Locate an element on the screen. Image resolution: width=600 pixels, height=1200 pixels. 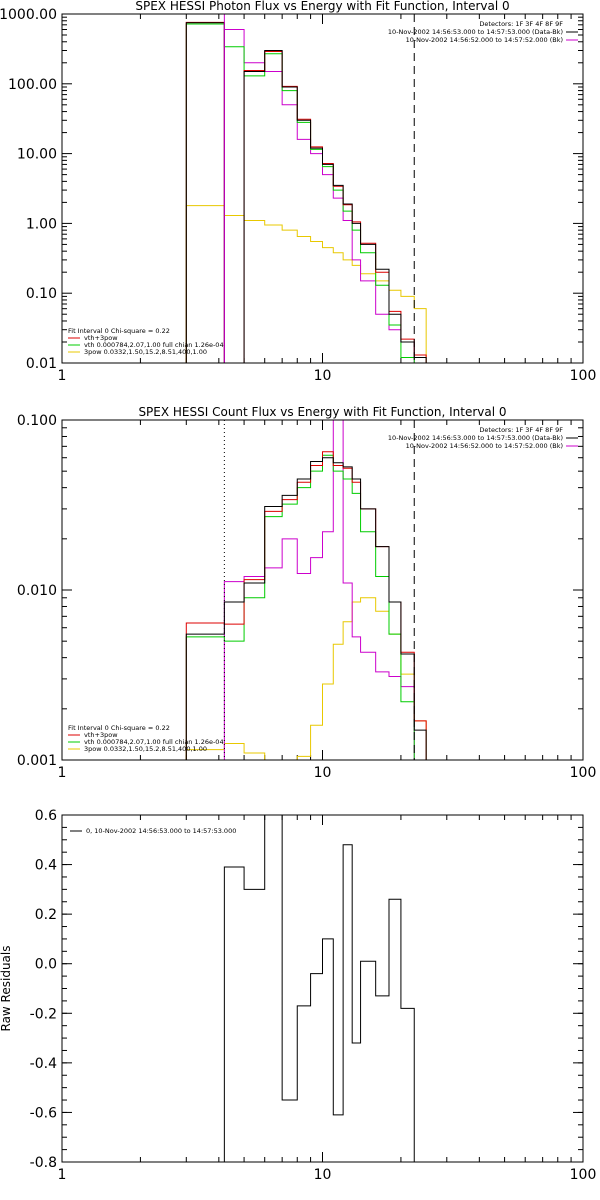
y-tick-label: 0.010 is located at coordinates (37, 591).